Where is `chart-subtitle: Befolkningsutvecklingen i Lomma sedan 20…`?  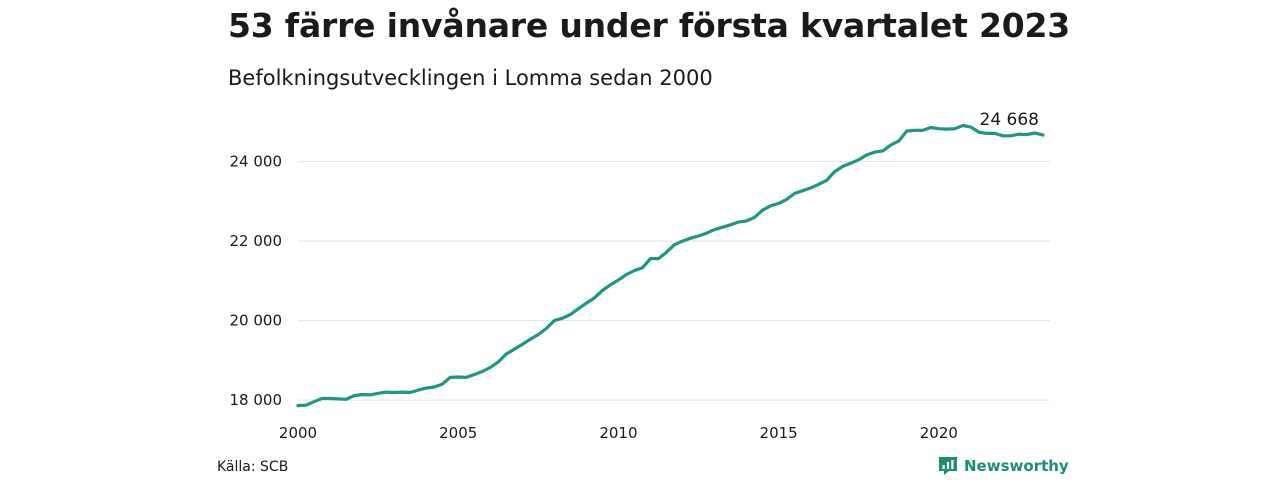 chart-subtitle: Befolkningsutvecklingen i Lomma sedan 20… is located at coordinates (470, 78).